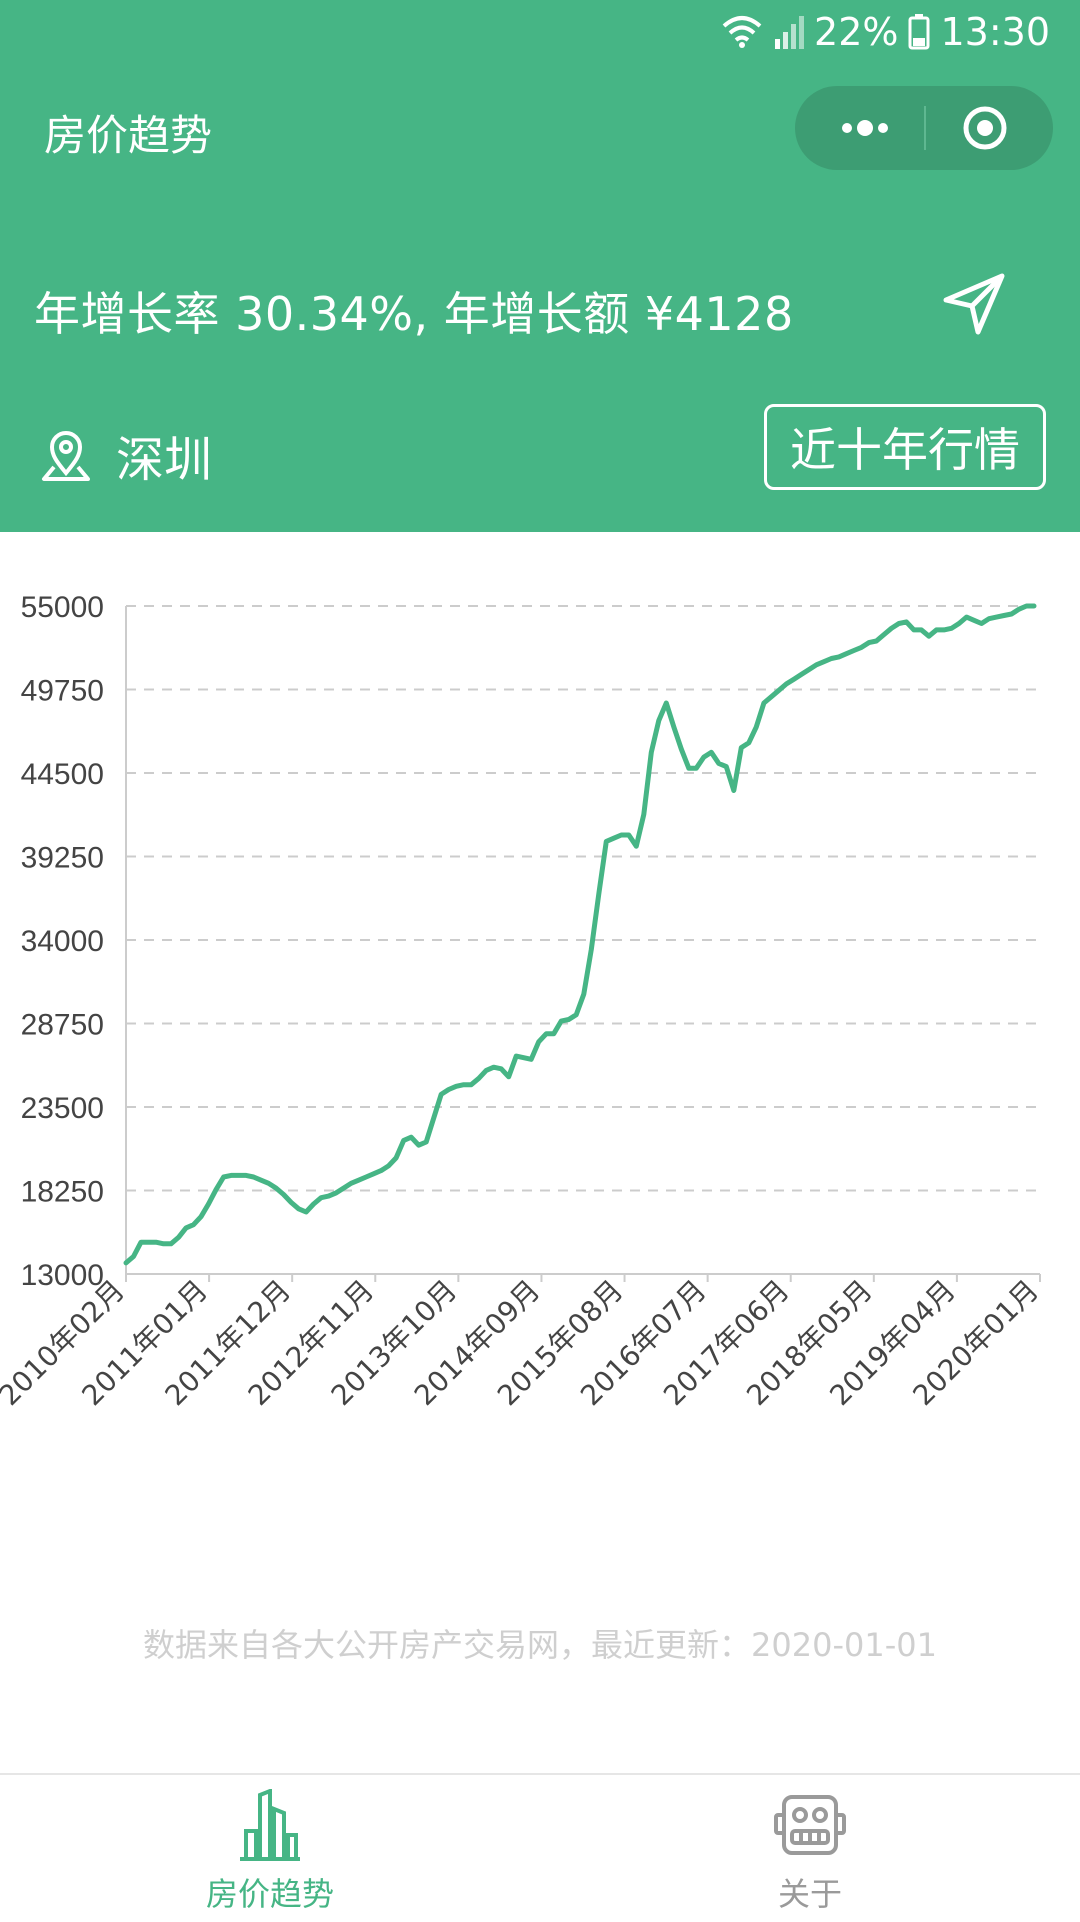 The image size is (1080, 1922). Describe the element at coordinates (62, 1275) in the screenshot. I see `y-tick-label: 13000` at that location.